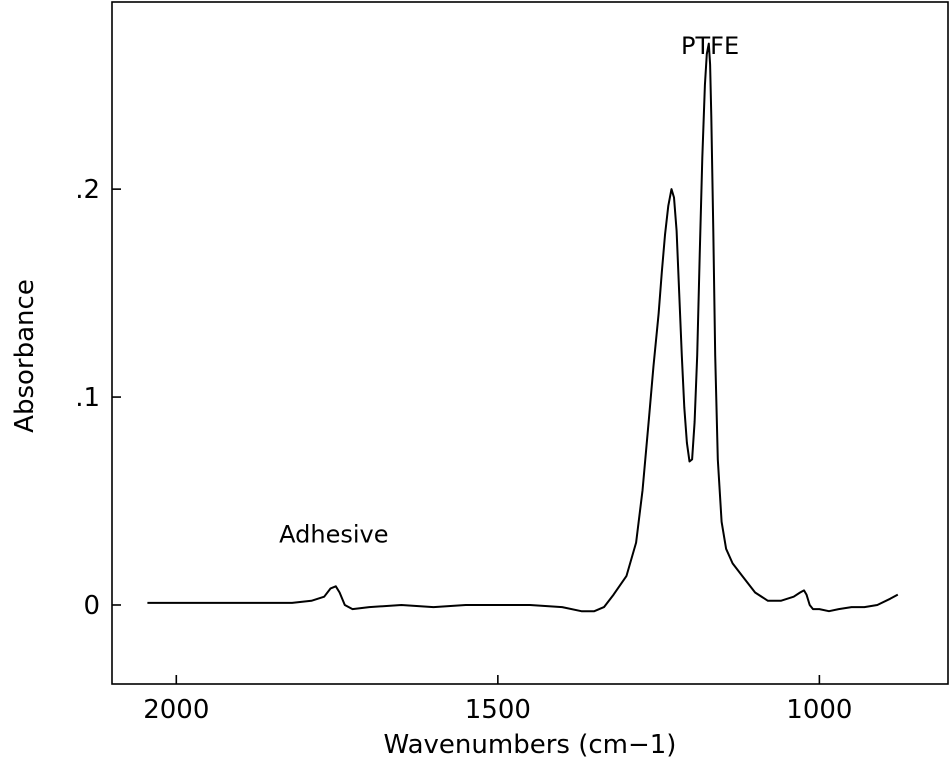 This screenshot has width=951, height=761. I want to click on y-tick-label: .1, so click(87, 398).